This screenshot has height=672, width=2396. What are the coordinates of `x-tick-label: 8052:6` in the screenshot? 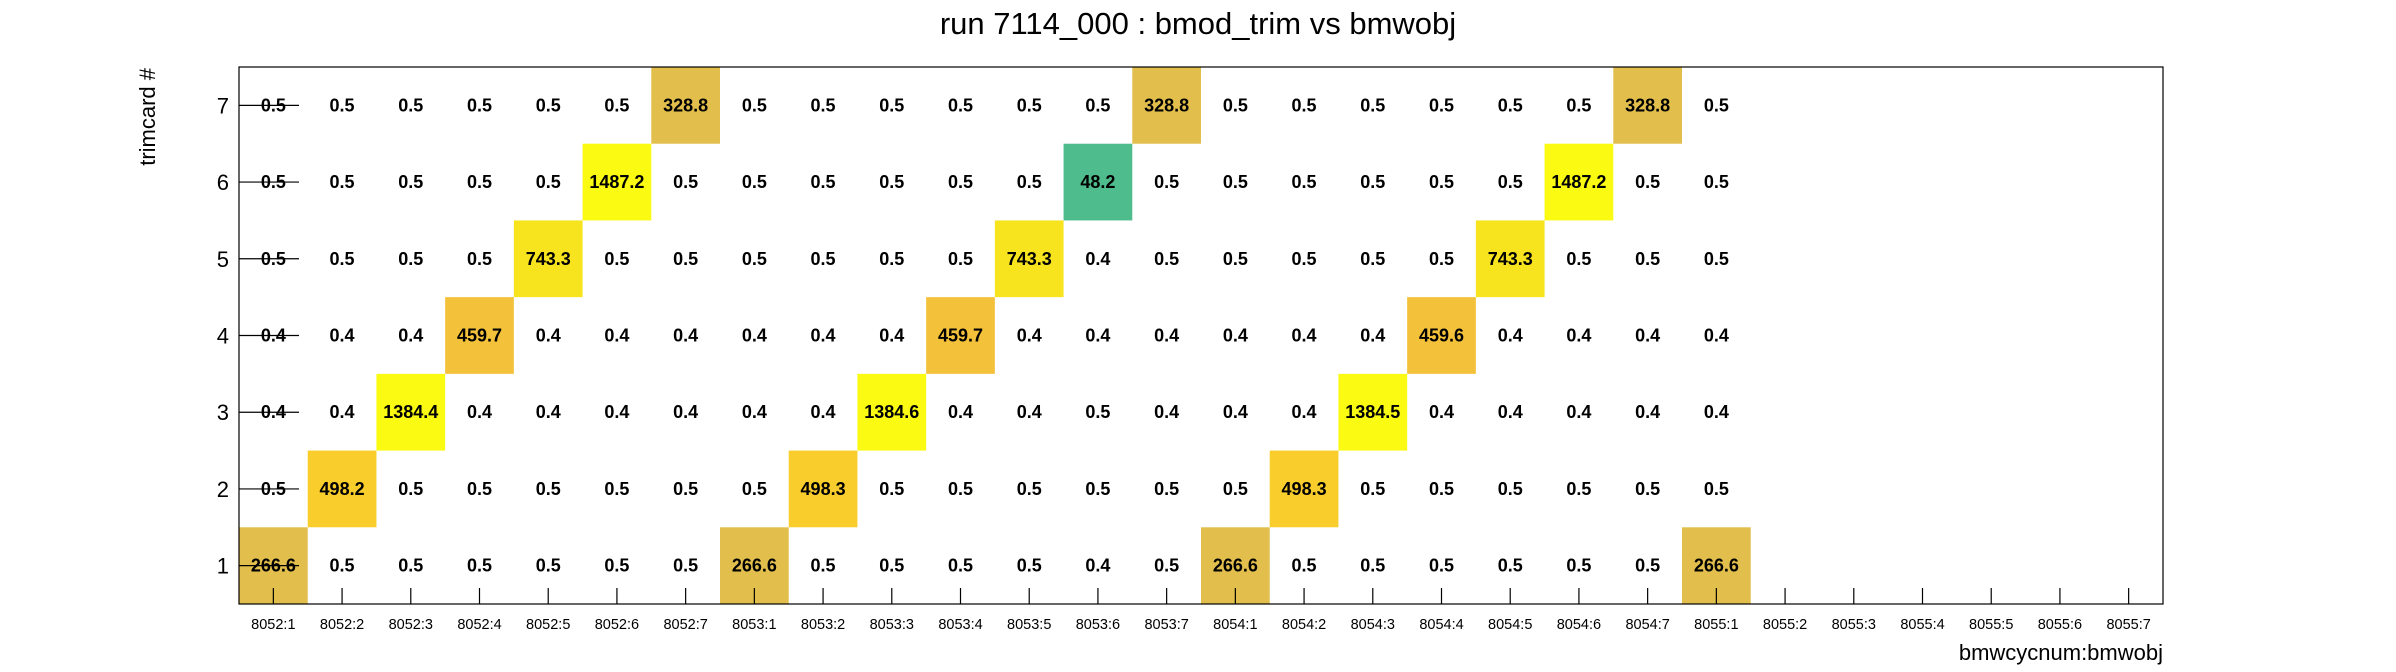 It's located at (617, 625).